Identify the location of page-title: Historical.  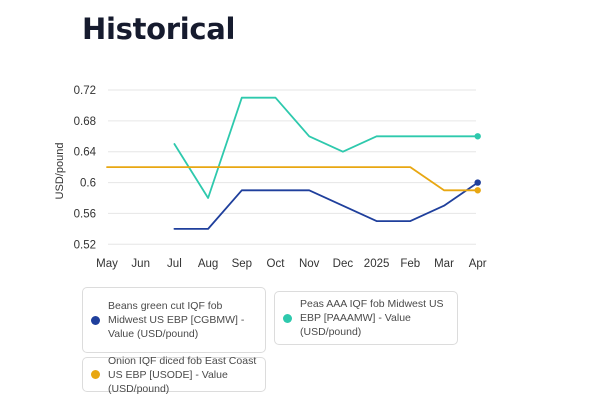
(159, 29).